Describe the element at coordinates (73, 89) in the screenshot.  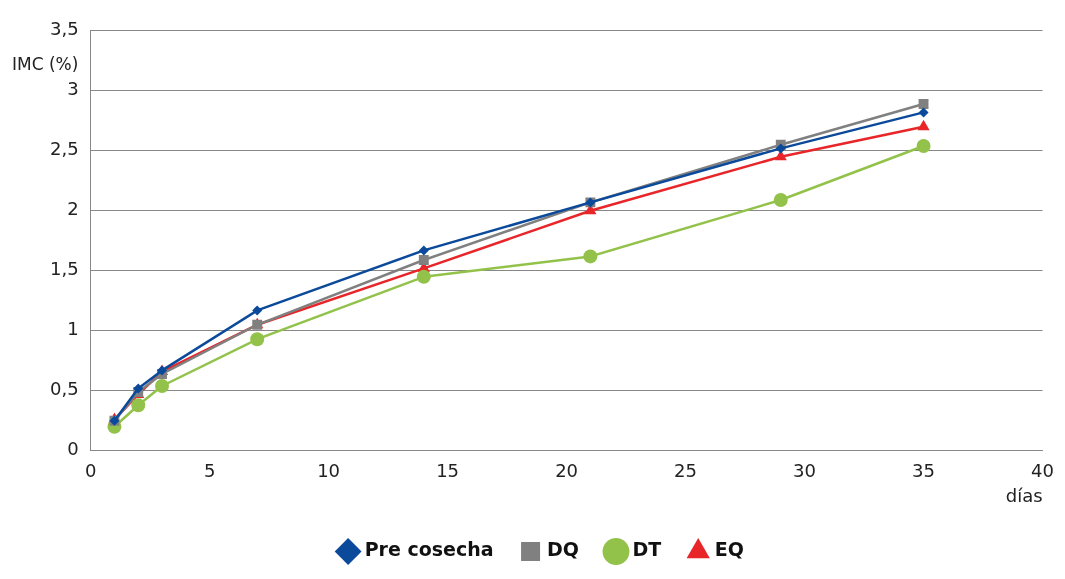
I see `y-tick-label: 3` at that location.